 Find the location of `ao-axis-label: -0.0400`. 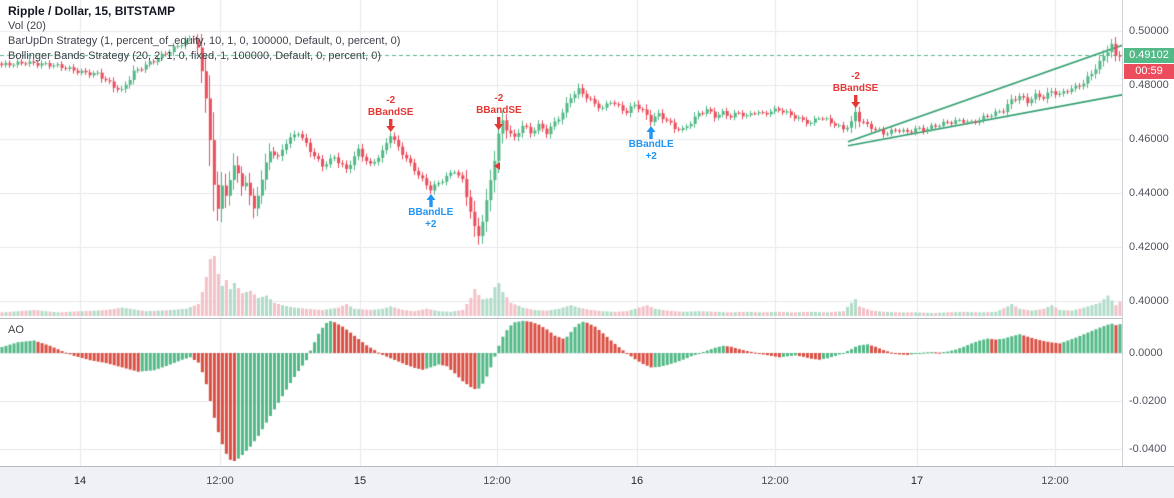

ao-axis-label: -0.0400 is located at coordinates (1148, 449).